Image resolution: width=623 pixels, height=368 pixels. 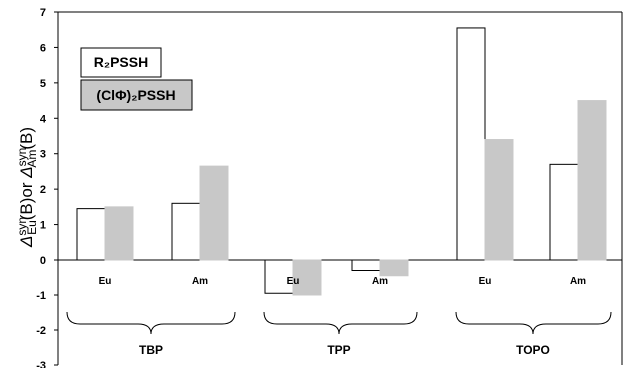 I want to click on y-axis-title: ΔsynEu(B)or ΔsynAm(B), so click(x=27, y=187).